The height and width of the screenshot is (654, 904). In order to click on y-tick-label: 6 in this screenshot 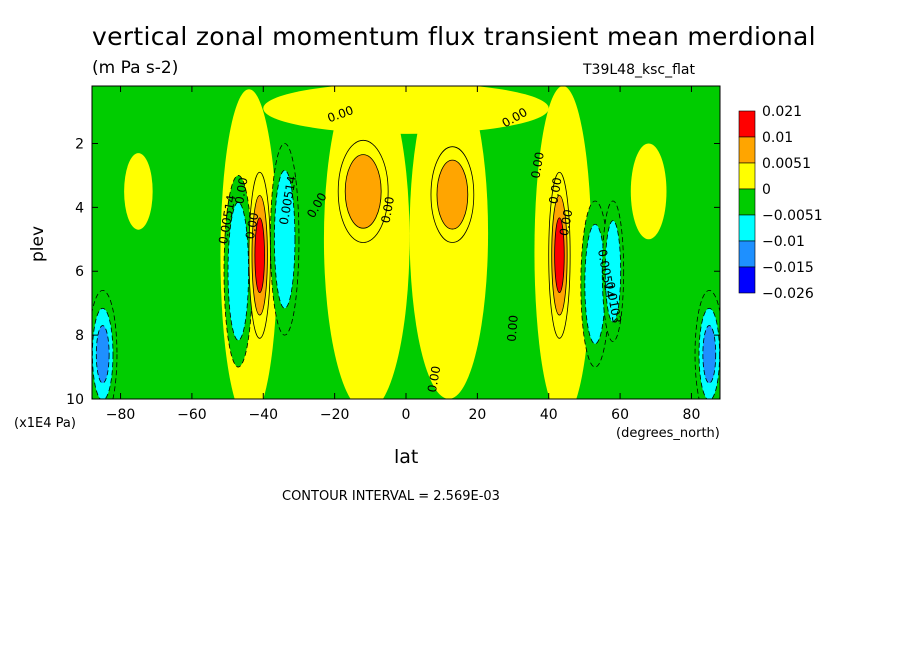, I will do `click(79, 272)`.